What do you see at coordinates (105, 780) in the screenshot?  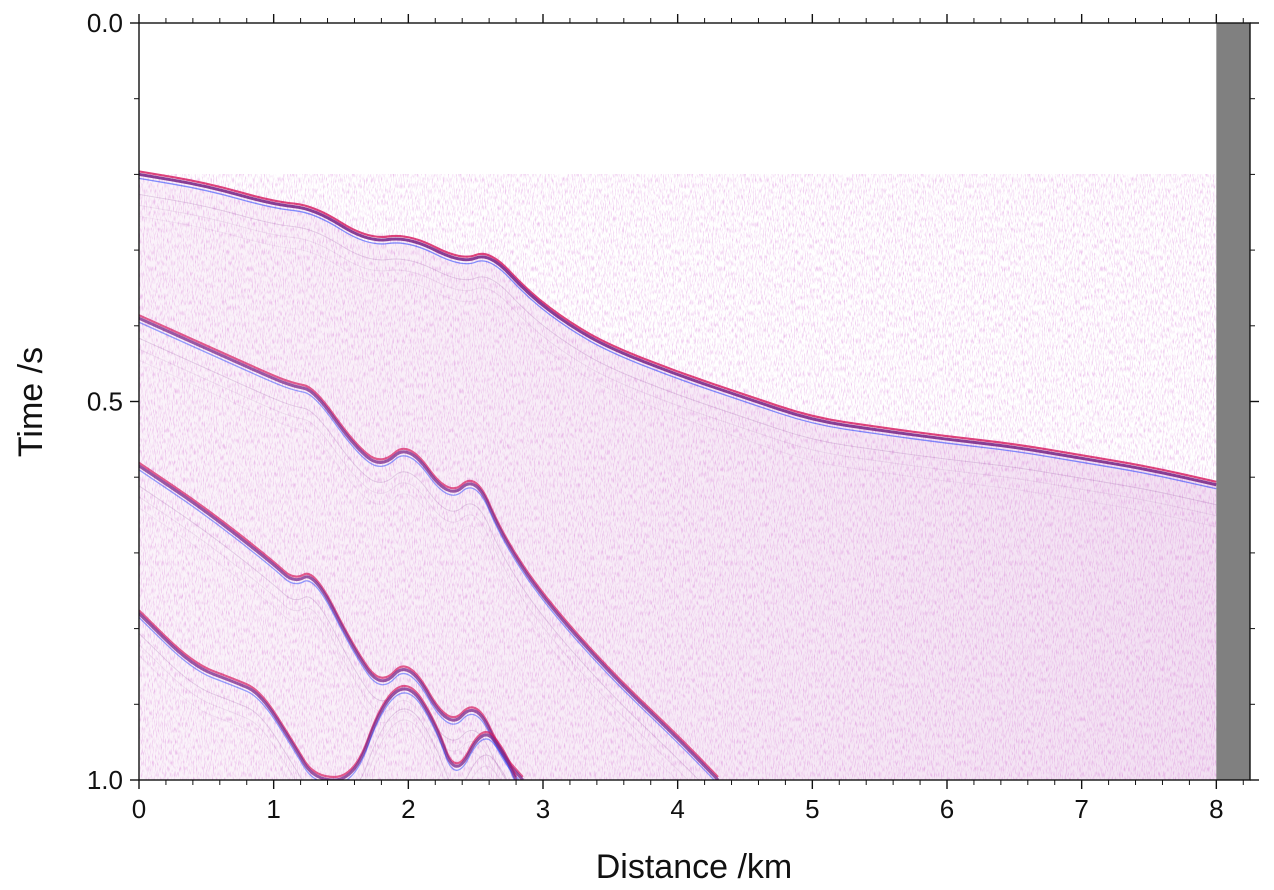 I see `y-tick-label-1.0: 1.0` at bounding box center [105, 780].